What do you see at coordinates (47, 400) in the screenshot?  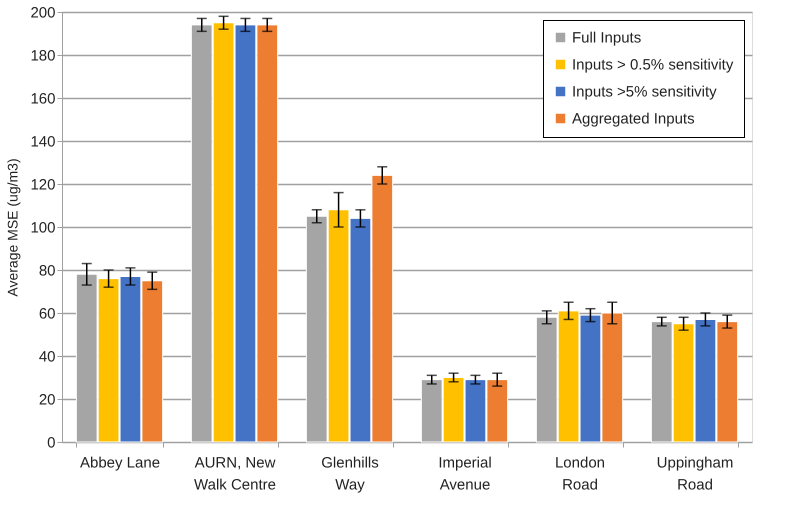 I see `y-tick-label: 20` at bounding box center [47, 400].